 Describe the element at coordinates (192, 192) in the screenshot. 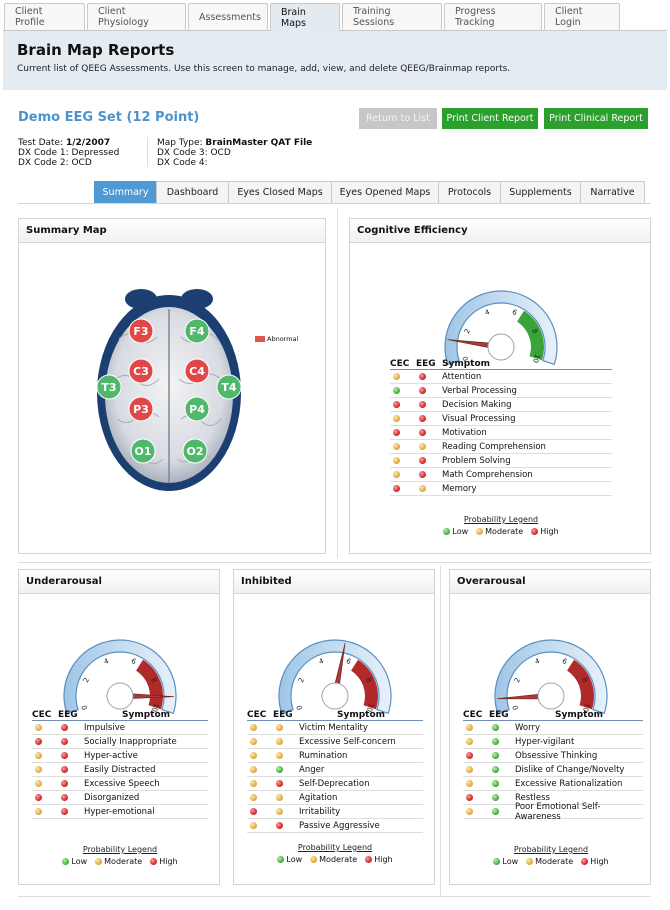

I see `tab-dashboard: Dashboard` at that location.